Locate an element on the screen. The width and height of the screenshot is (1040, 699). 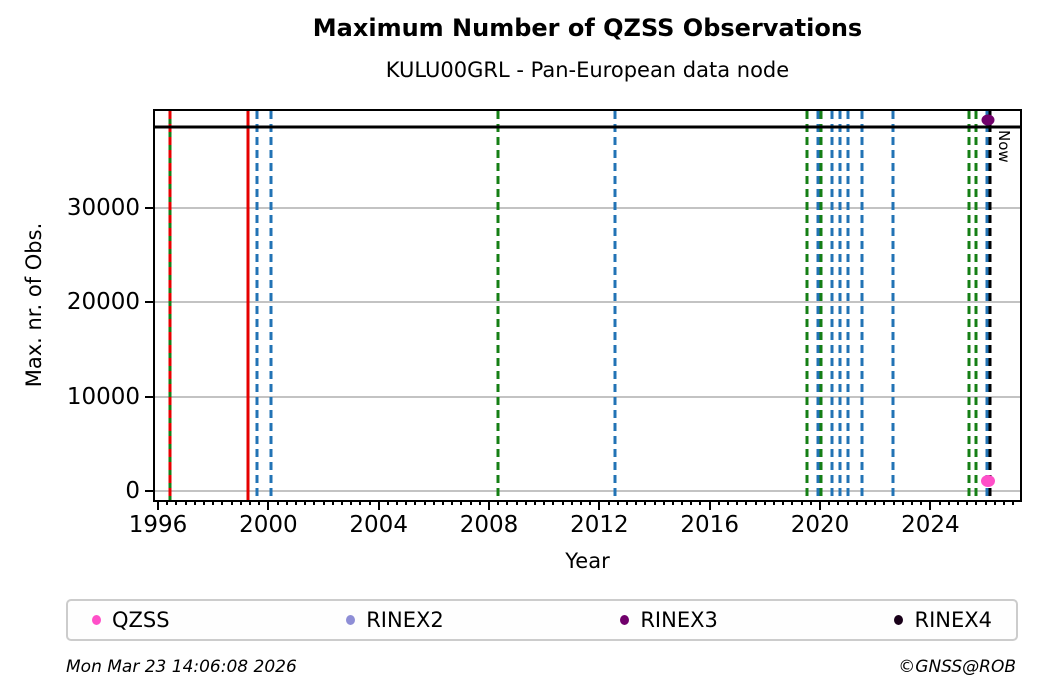
chart-title: Maximum Number of QZSS Observations is located at coordinates (587, 28).